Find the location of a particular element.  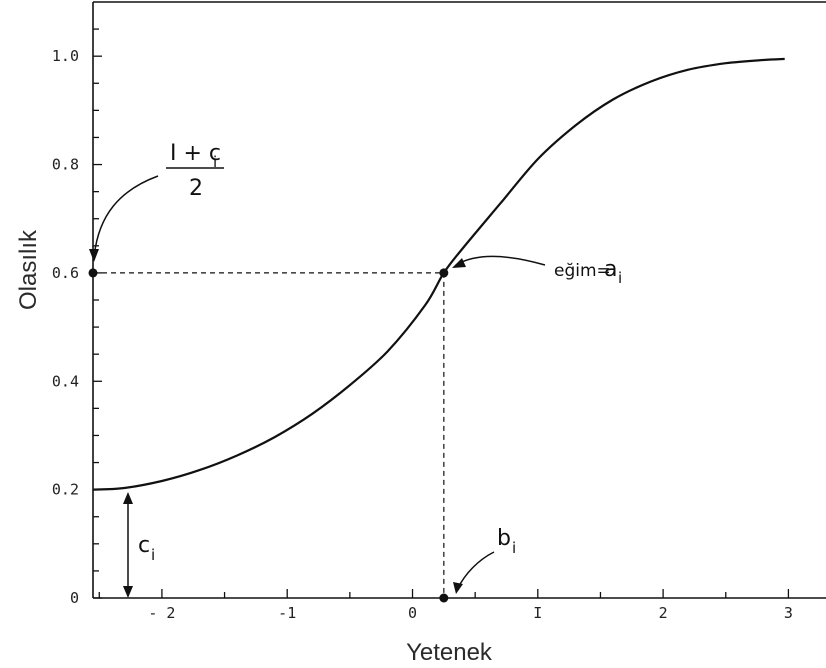

slope-label: eğim= a i is located at coordinates (588, 272).